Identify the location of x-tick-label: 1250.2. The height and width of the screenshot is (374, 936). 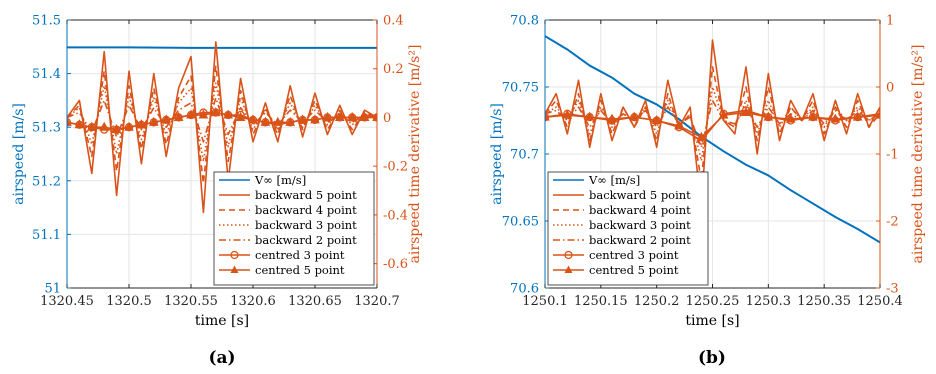
(657, 301).